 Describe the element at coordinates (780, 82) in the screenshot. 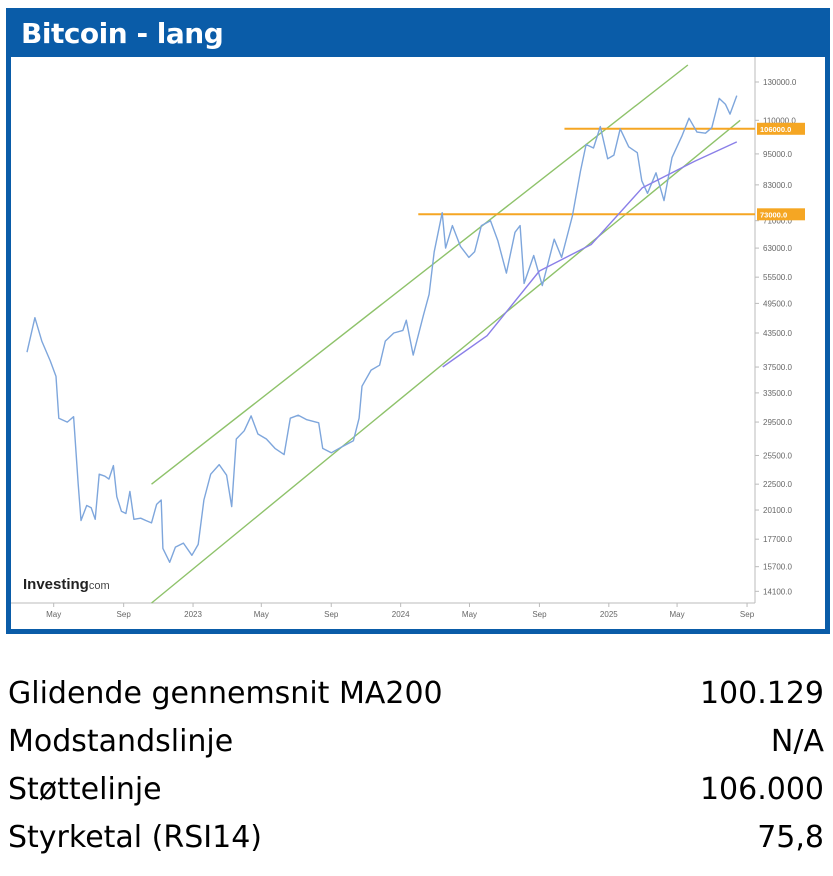

I see `y-tick-label: 130000.0` at that location.